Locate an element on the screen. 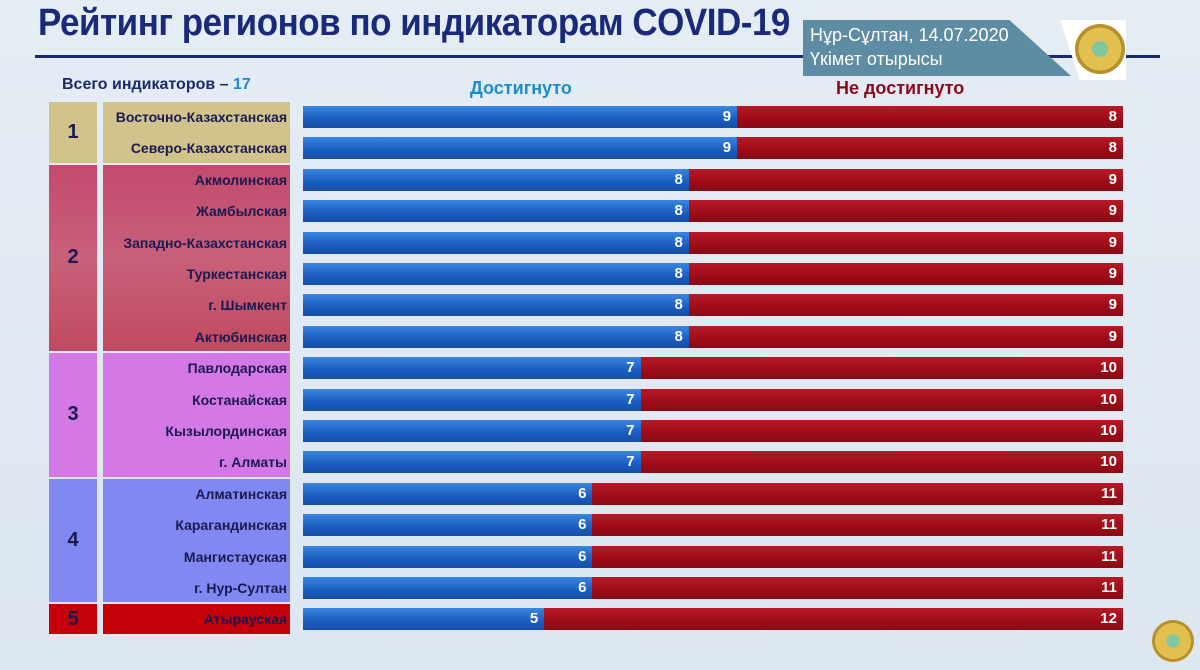 This screenshot has height=670, width=1200. region-label: Мангистауская is located at coordinates (235, 556).